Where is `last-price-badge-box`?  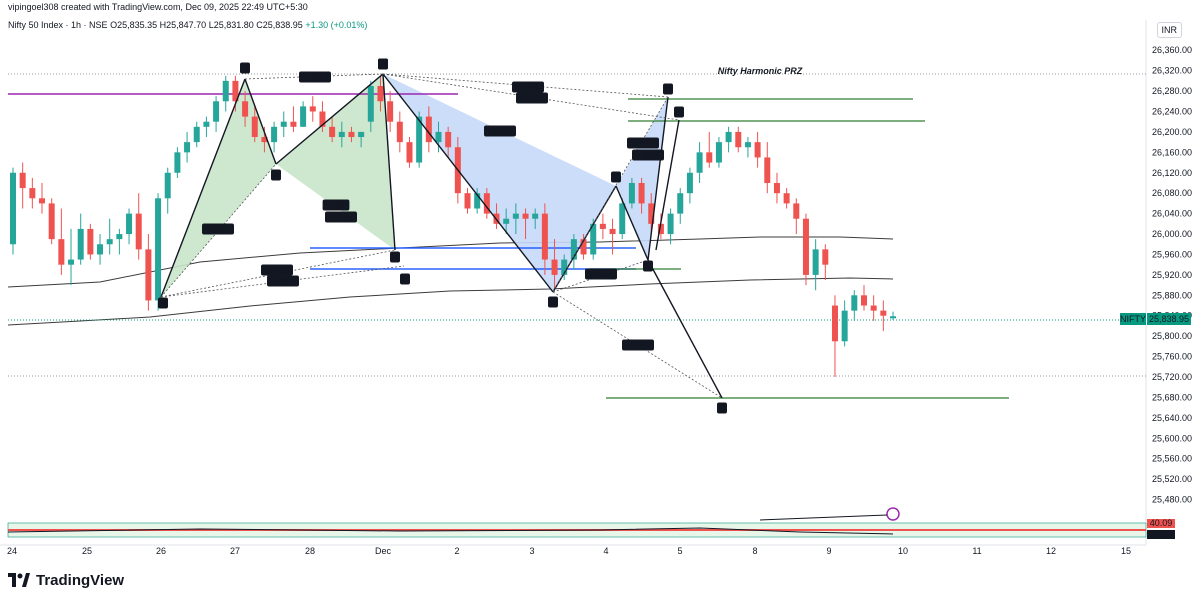 last-price-badge-box is located at coordinates (1169, 319).